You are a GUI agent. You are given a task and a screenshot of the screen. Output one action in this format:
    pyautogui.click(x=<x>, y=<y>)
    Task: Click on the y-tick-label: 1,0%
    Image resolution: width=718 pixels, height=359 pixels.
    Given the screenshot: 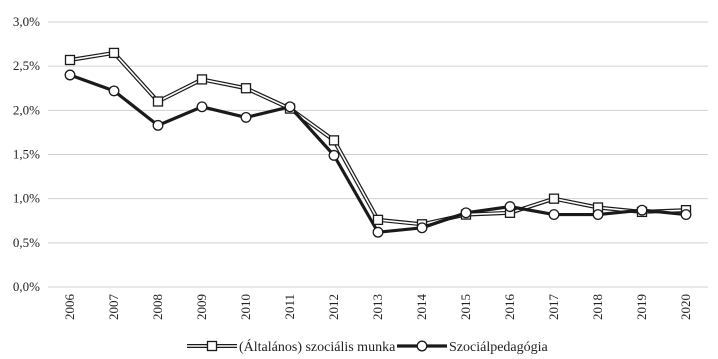 What is the action you would take?
    pyautogui.click(x=26, y=198)
    